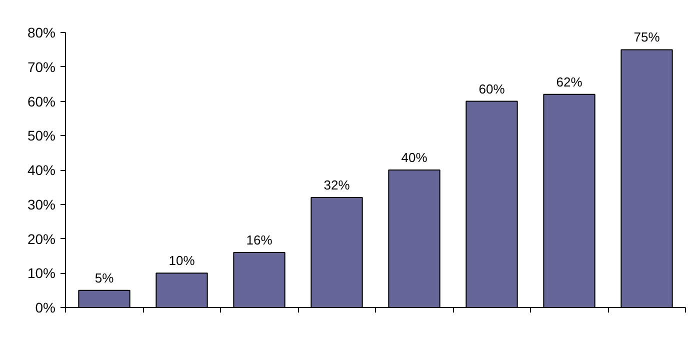  What do you see at coordinates (45, 308) in the screenshot?
I see `y-tick-label: 0%` at bounding box center [45, 308].